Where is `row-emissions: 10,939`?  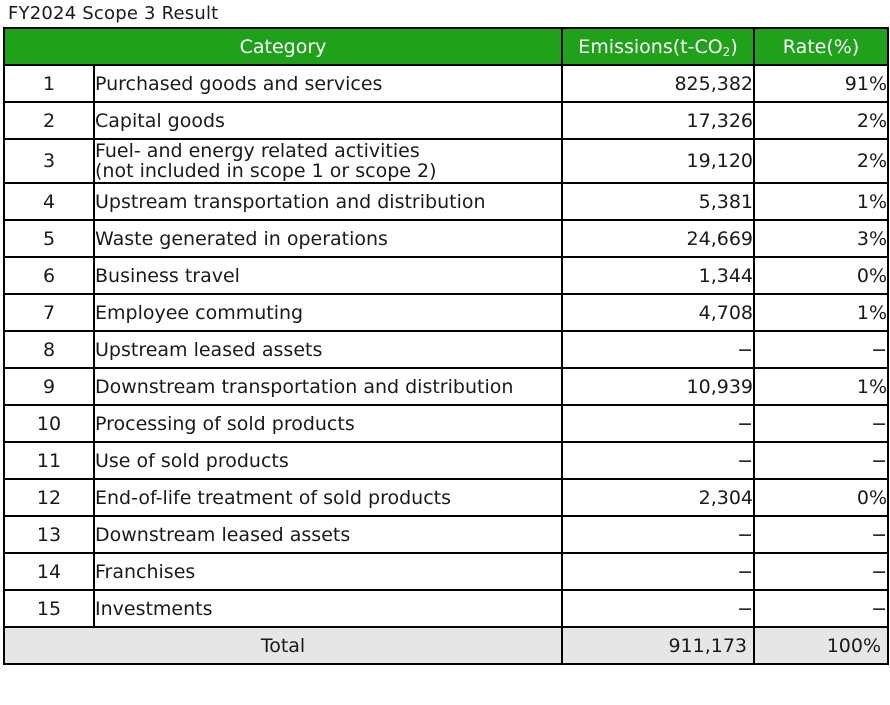 row-emissions: 10,939 is located at coordinates (658, 386).